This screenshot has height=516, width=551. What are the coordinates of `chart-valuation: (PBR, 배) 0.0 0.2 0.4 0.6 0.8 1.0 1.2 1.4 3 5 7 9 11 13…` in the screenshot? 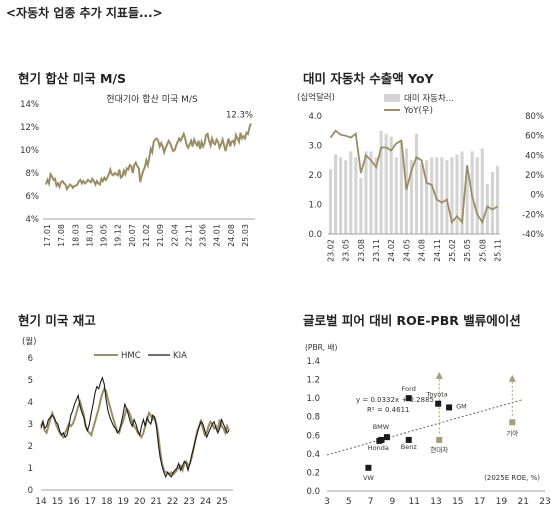 It's located at (428, 425).